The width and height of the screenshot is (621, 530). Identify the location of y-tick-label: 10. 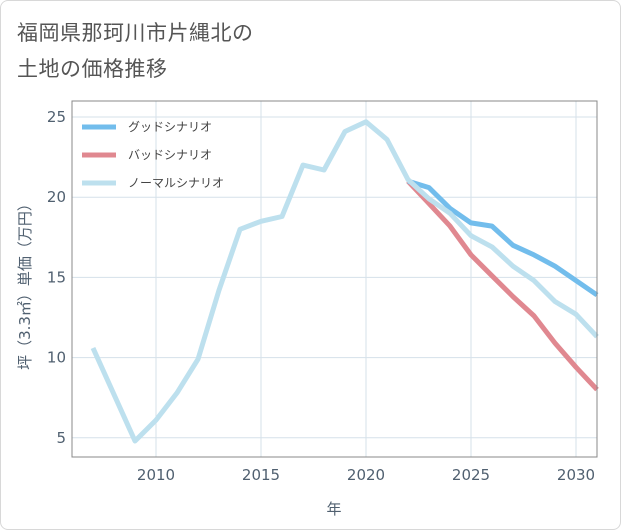
(56, 358).